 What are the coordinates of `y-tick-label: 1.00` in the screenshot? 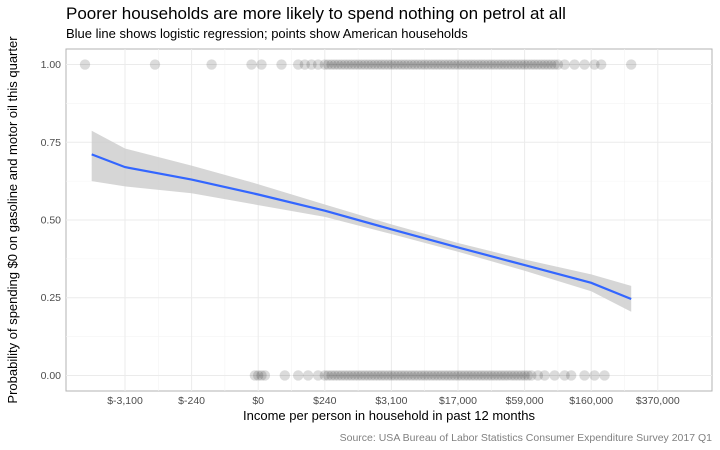 It's located at (51, 65).